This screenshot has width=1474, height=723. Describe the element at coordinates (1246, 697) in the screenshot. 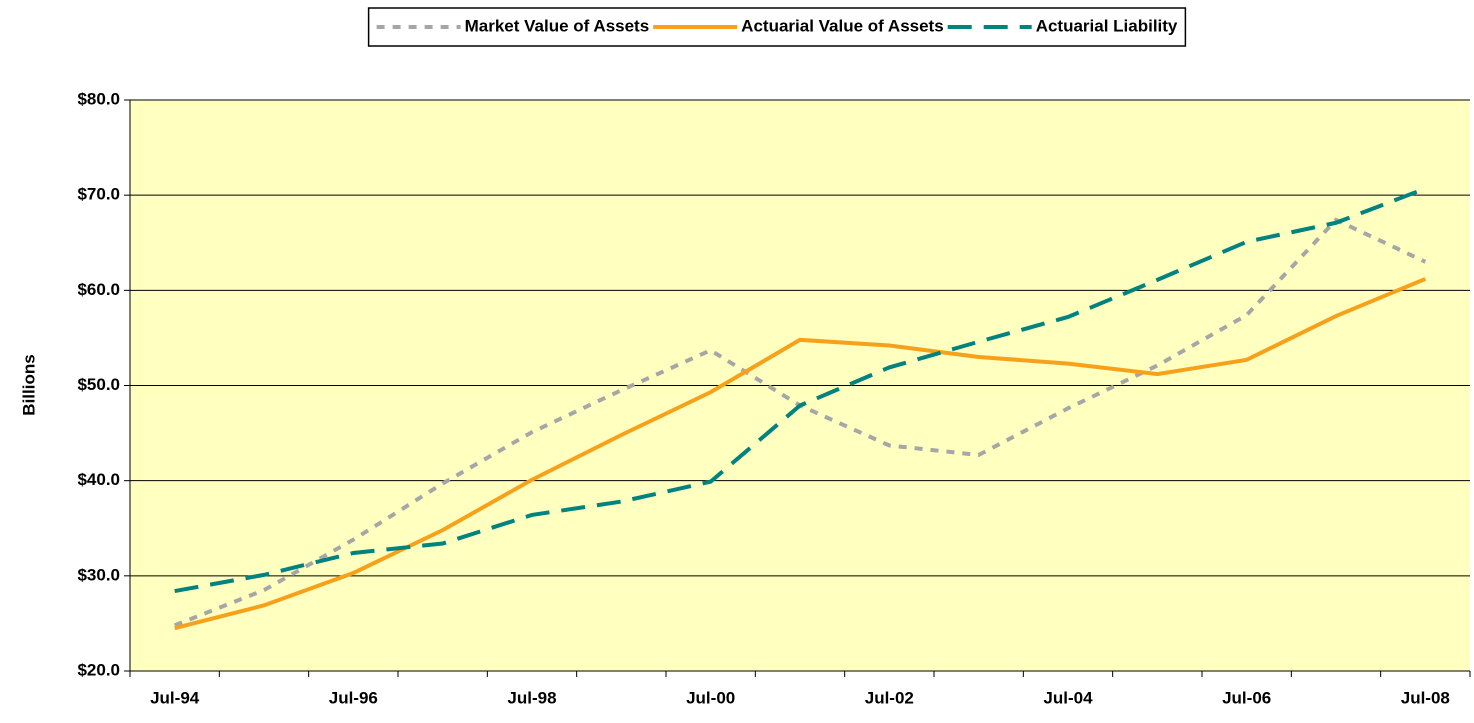

I see `x-tick-label: Jul-06` at that location.